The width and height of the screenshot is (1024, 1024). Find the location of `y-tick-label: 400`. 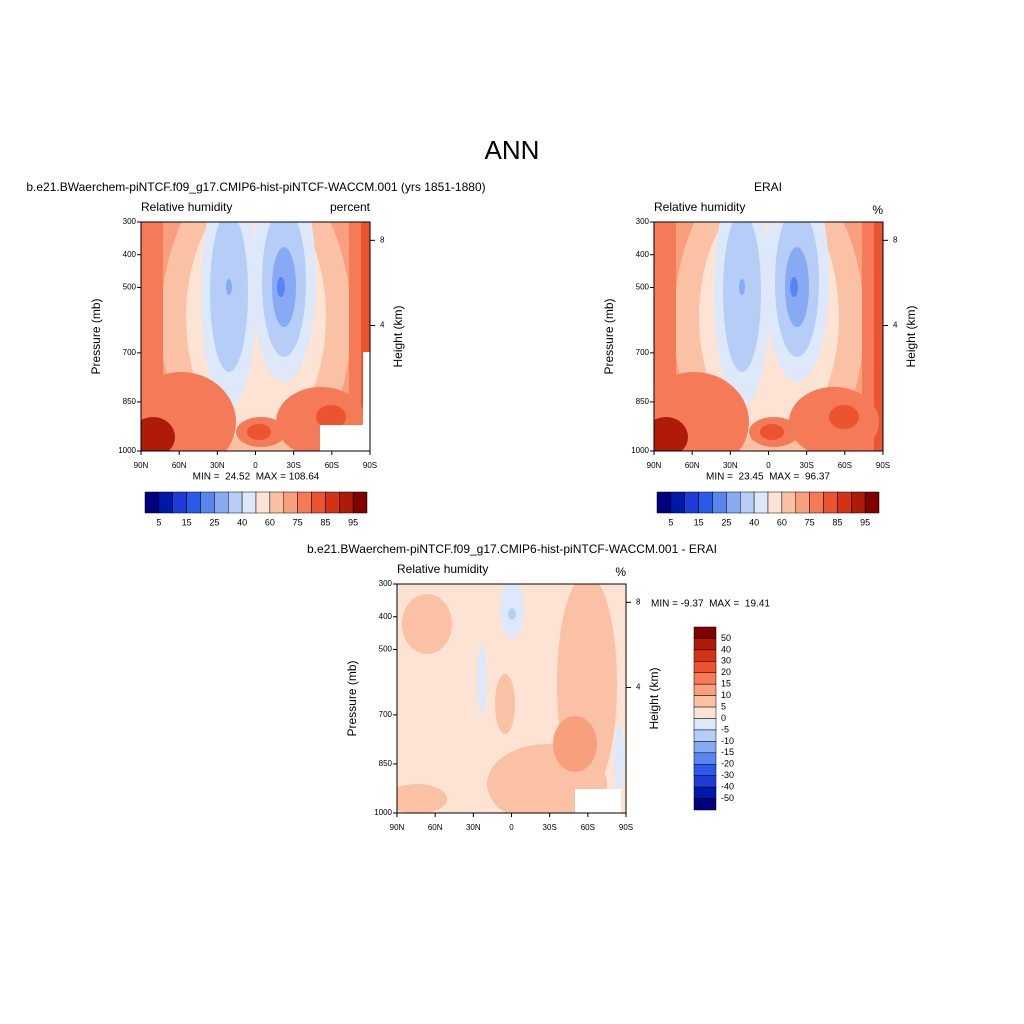

y-tick-label: 400 is located at coordinates (130, 254).